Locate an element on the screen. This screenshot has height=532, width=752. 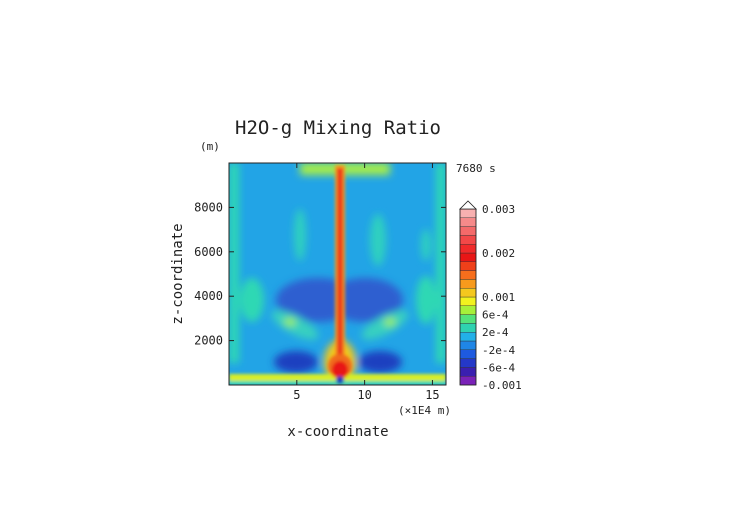
x-tick-label: 5 is located at coordinates (296, 395).